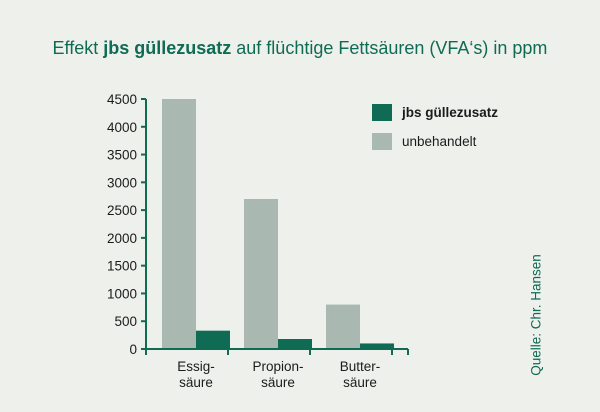 This screenshot has height=412, width=600. I want to click on y-tick-label: 500, so click(125, 321).